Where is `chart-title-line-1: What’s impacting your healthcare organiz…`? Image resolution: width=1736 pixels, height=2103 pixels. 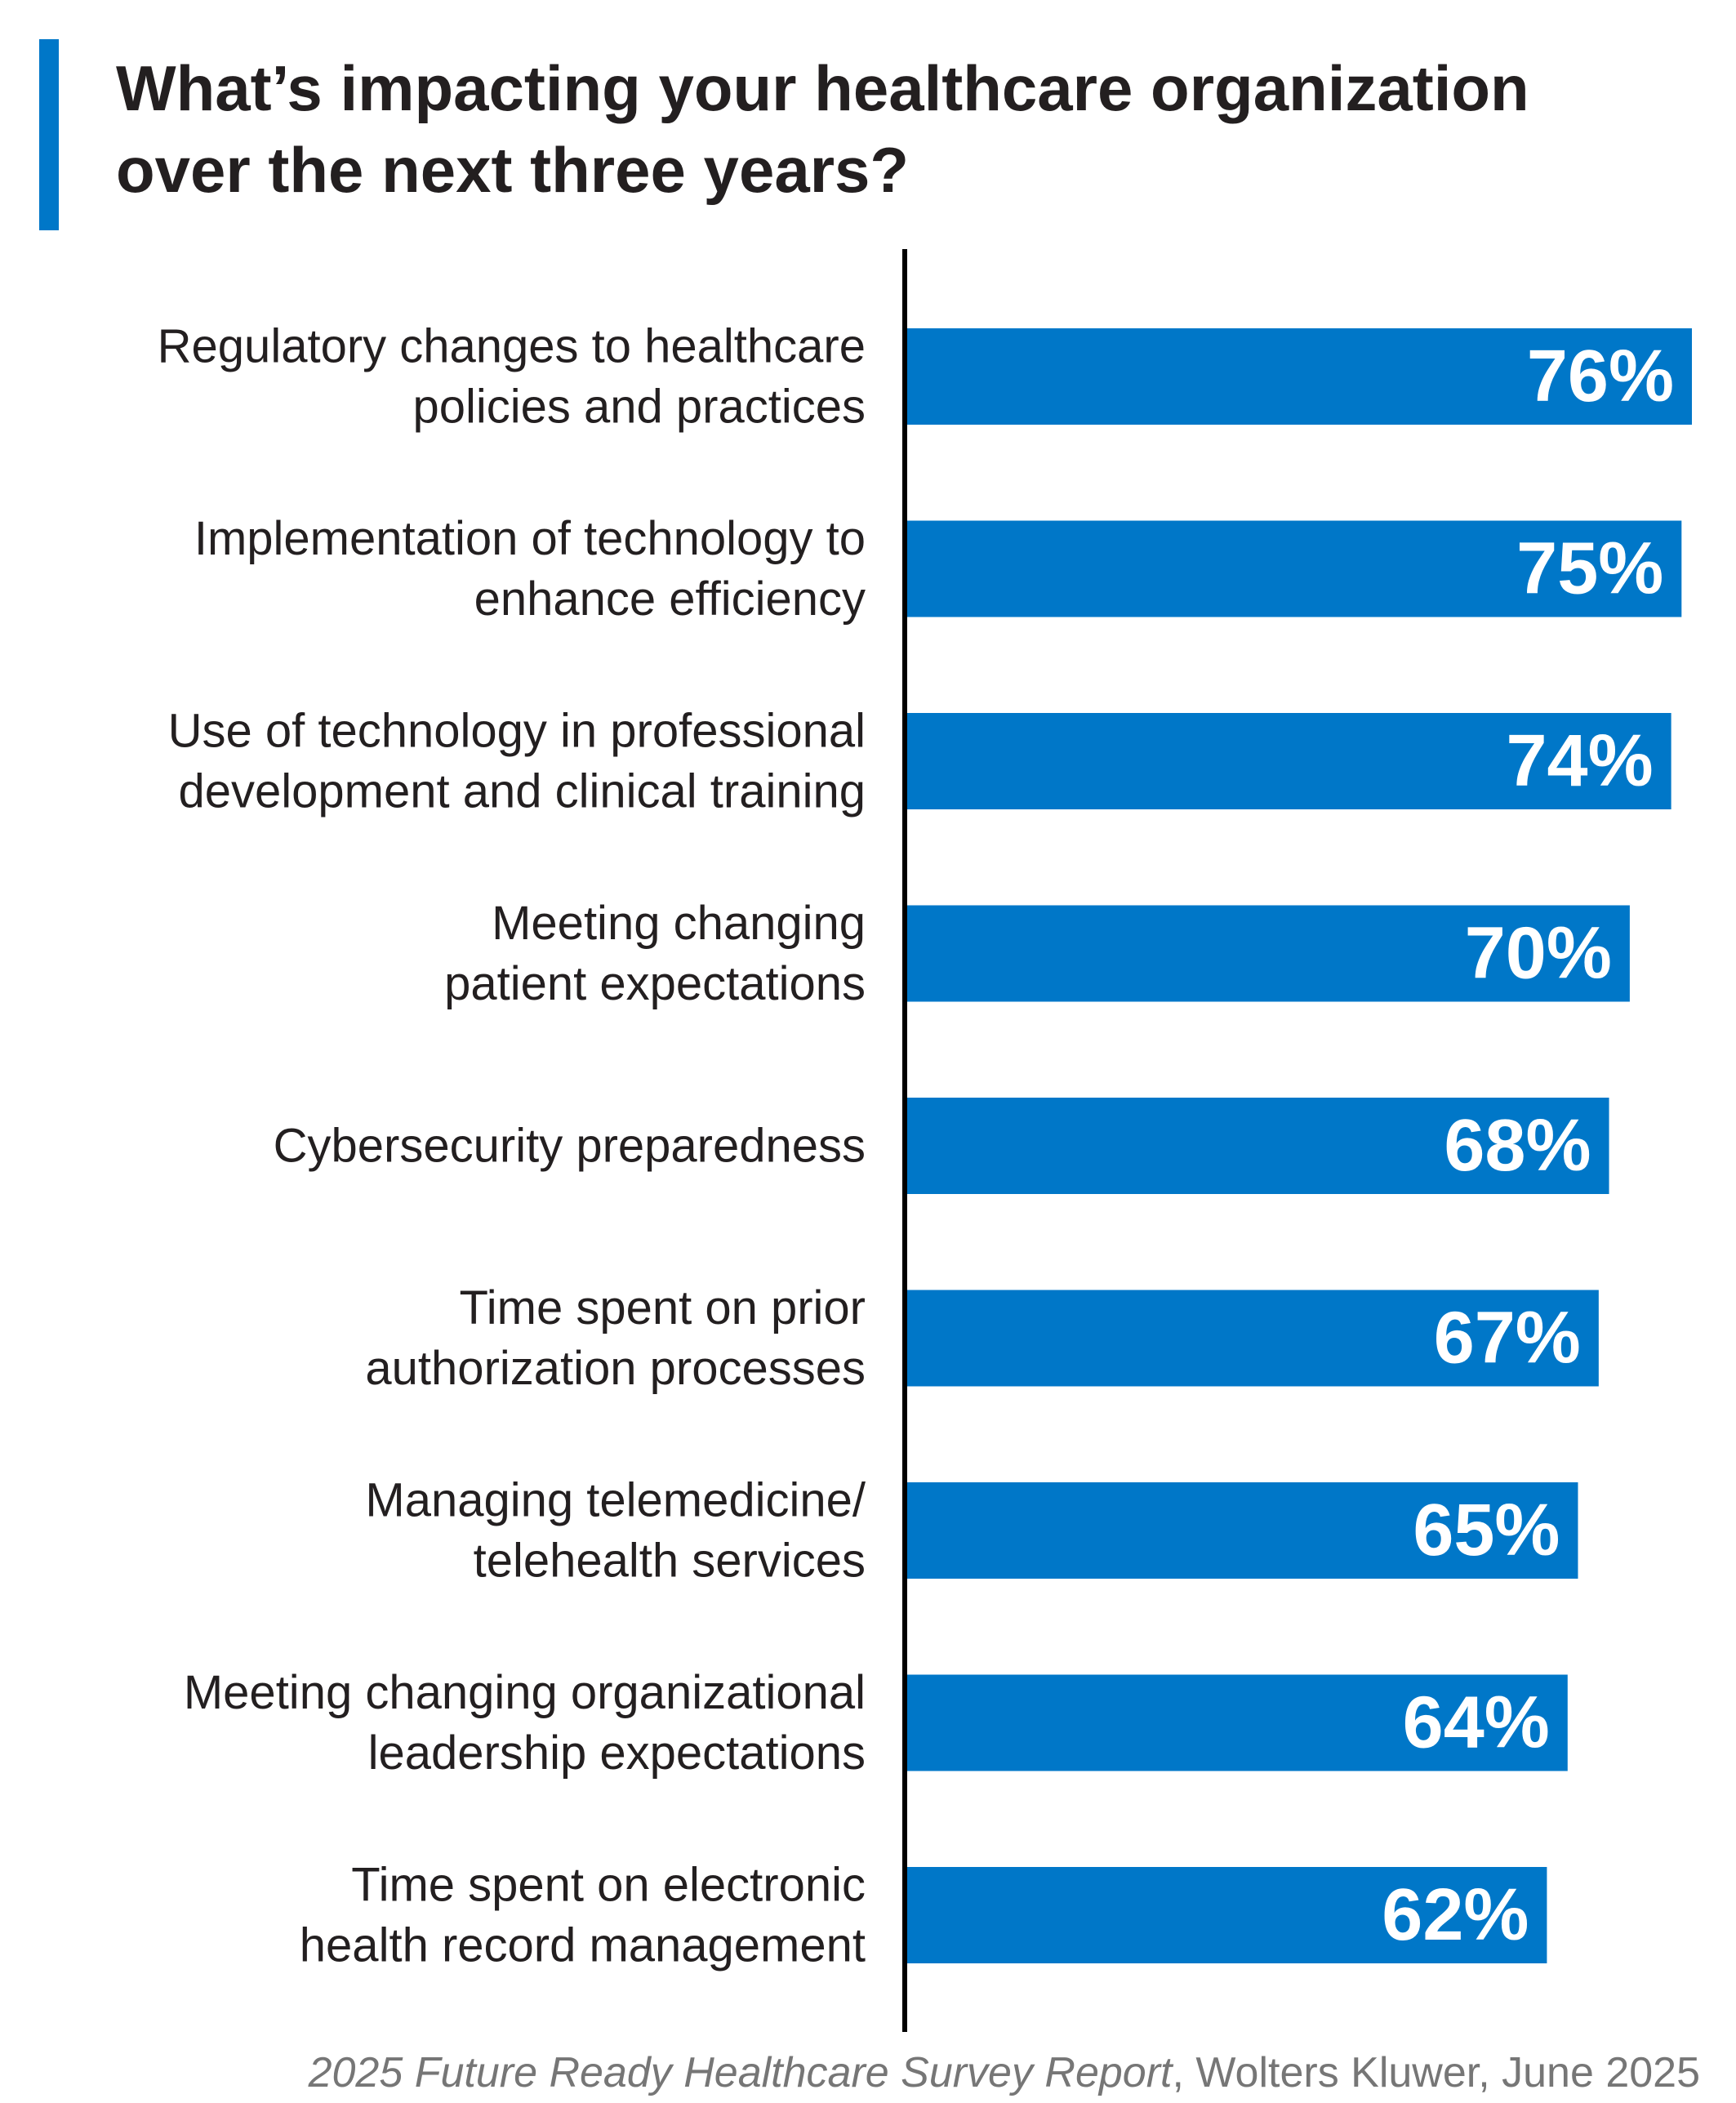
chart-title-line-1: What’s impacting your healthcare organiz… is located at coordinates (823, 88).